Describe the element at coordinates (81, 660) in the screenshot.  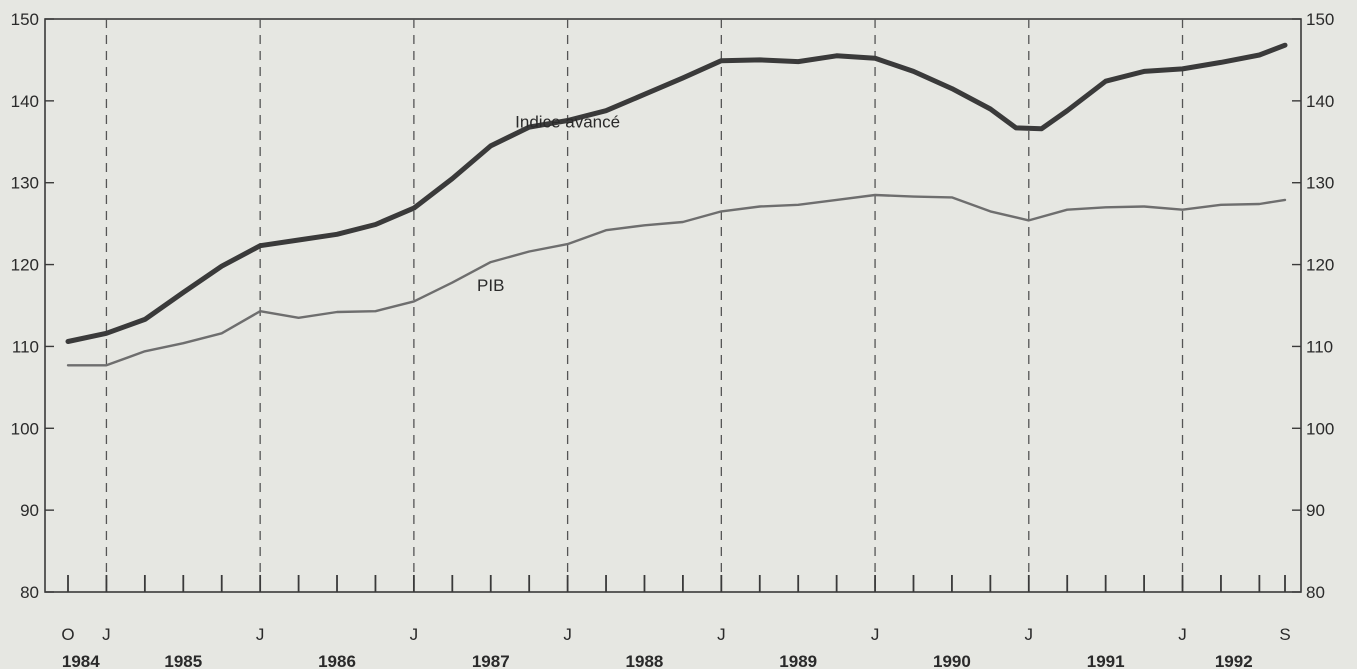
I see `x-year-label: 1984` at that location.